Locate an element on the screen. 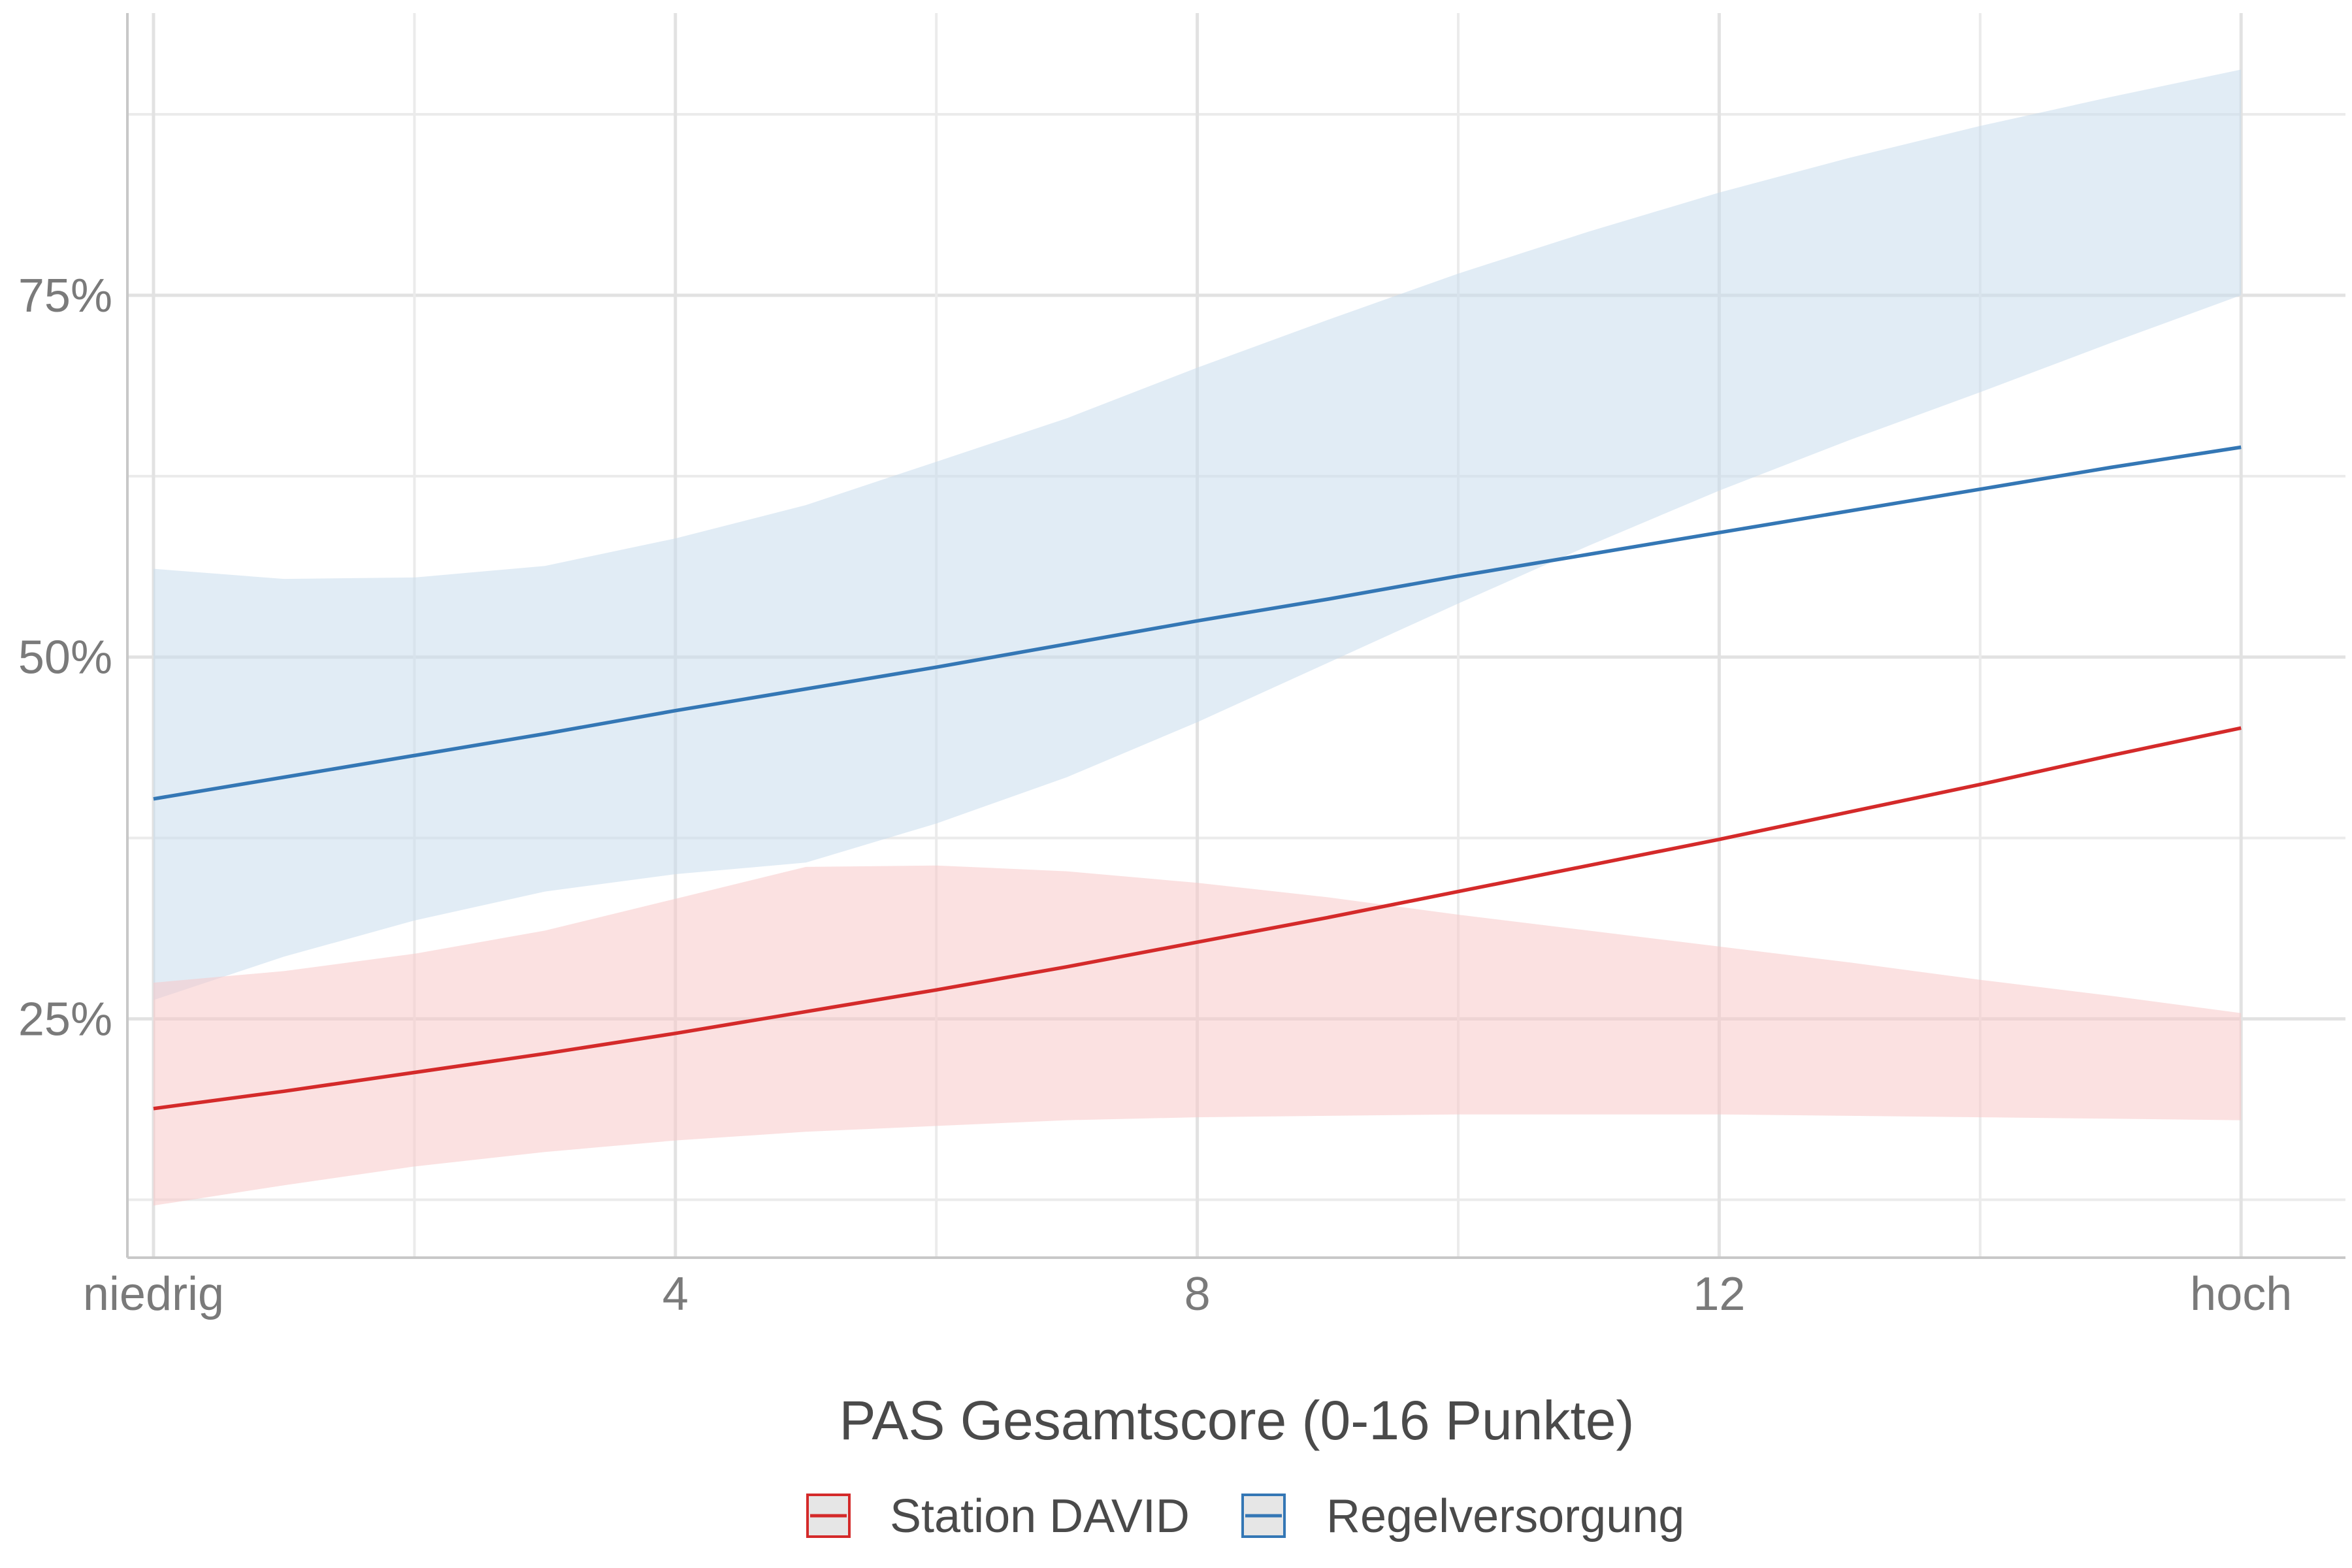 The width and height of the screenshot is (2352, 1568). legend-item: Station DAVID is located at coordinates (998, 1516).